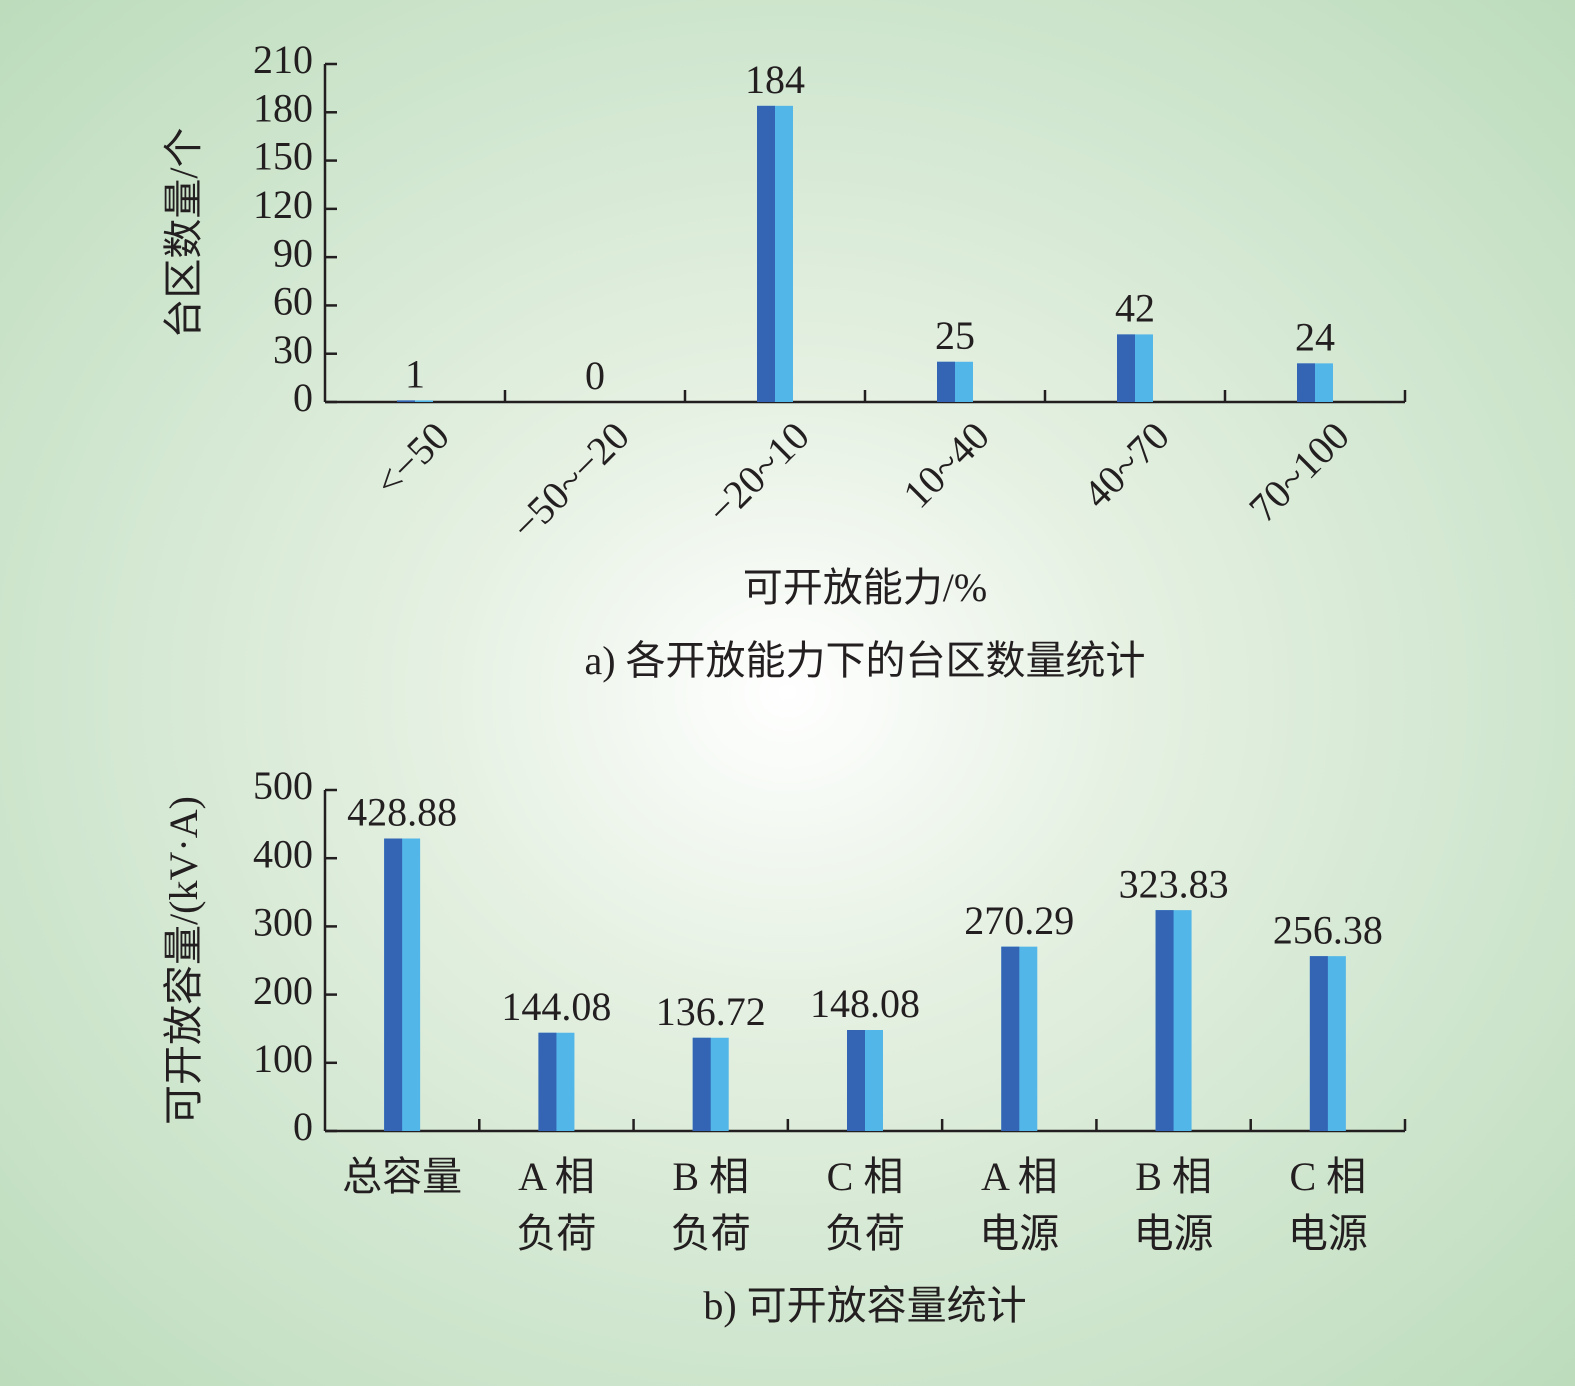 The height and width of the screenshot is (1386, 1575). Describe the element at coordinates (775, 79) in the screenshot. I see `value-label: 184` at that location.